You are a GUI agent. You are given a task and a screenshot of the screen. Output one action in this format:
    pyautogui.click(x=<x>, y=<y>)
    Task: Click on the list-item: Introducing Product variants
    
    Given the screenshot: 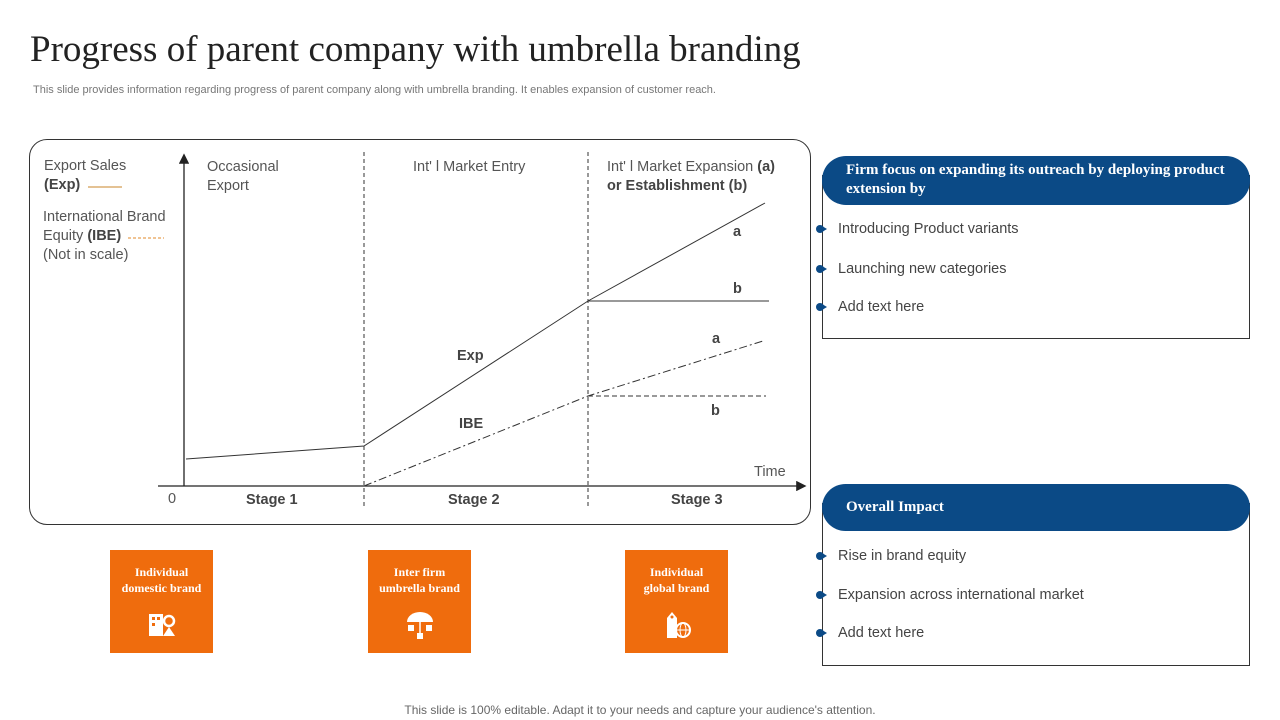 What is the action you would take?
    pyautogui.click(x=917, y=229)
    